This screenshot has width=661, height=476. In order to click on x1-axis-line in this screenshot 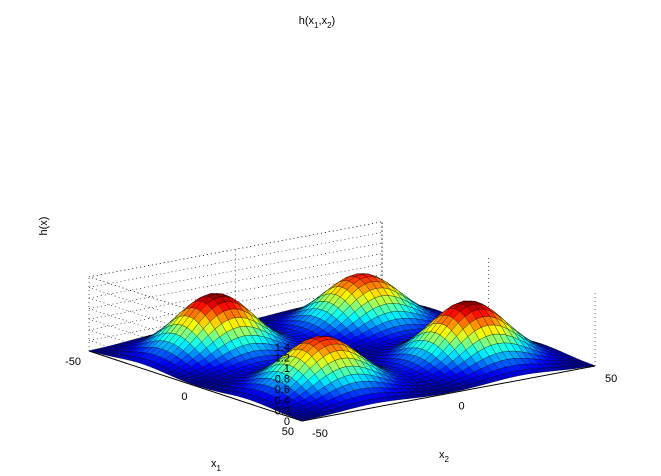, I will do `click(195, 386)`.